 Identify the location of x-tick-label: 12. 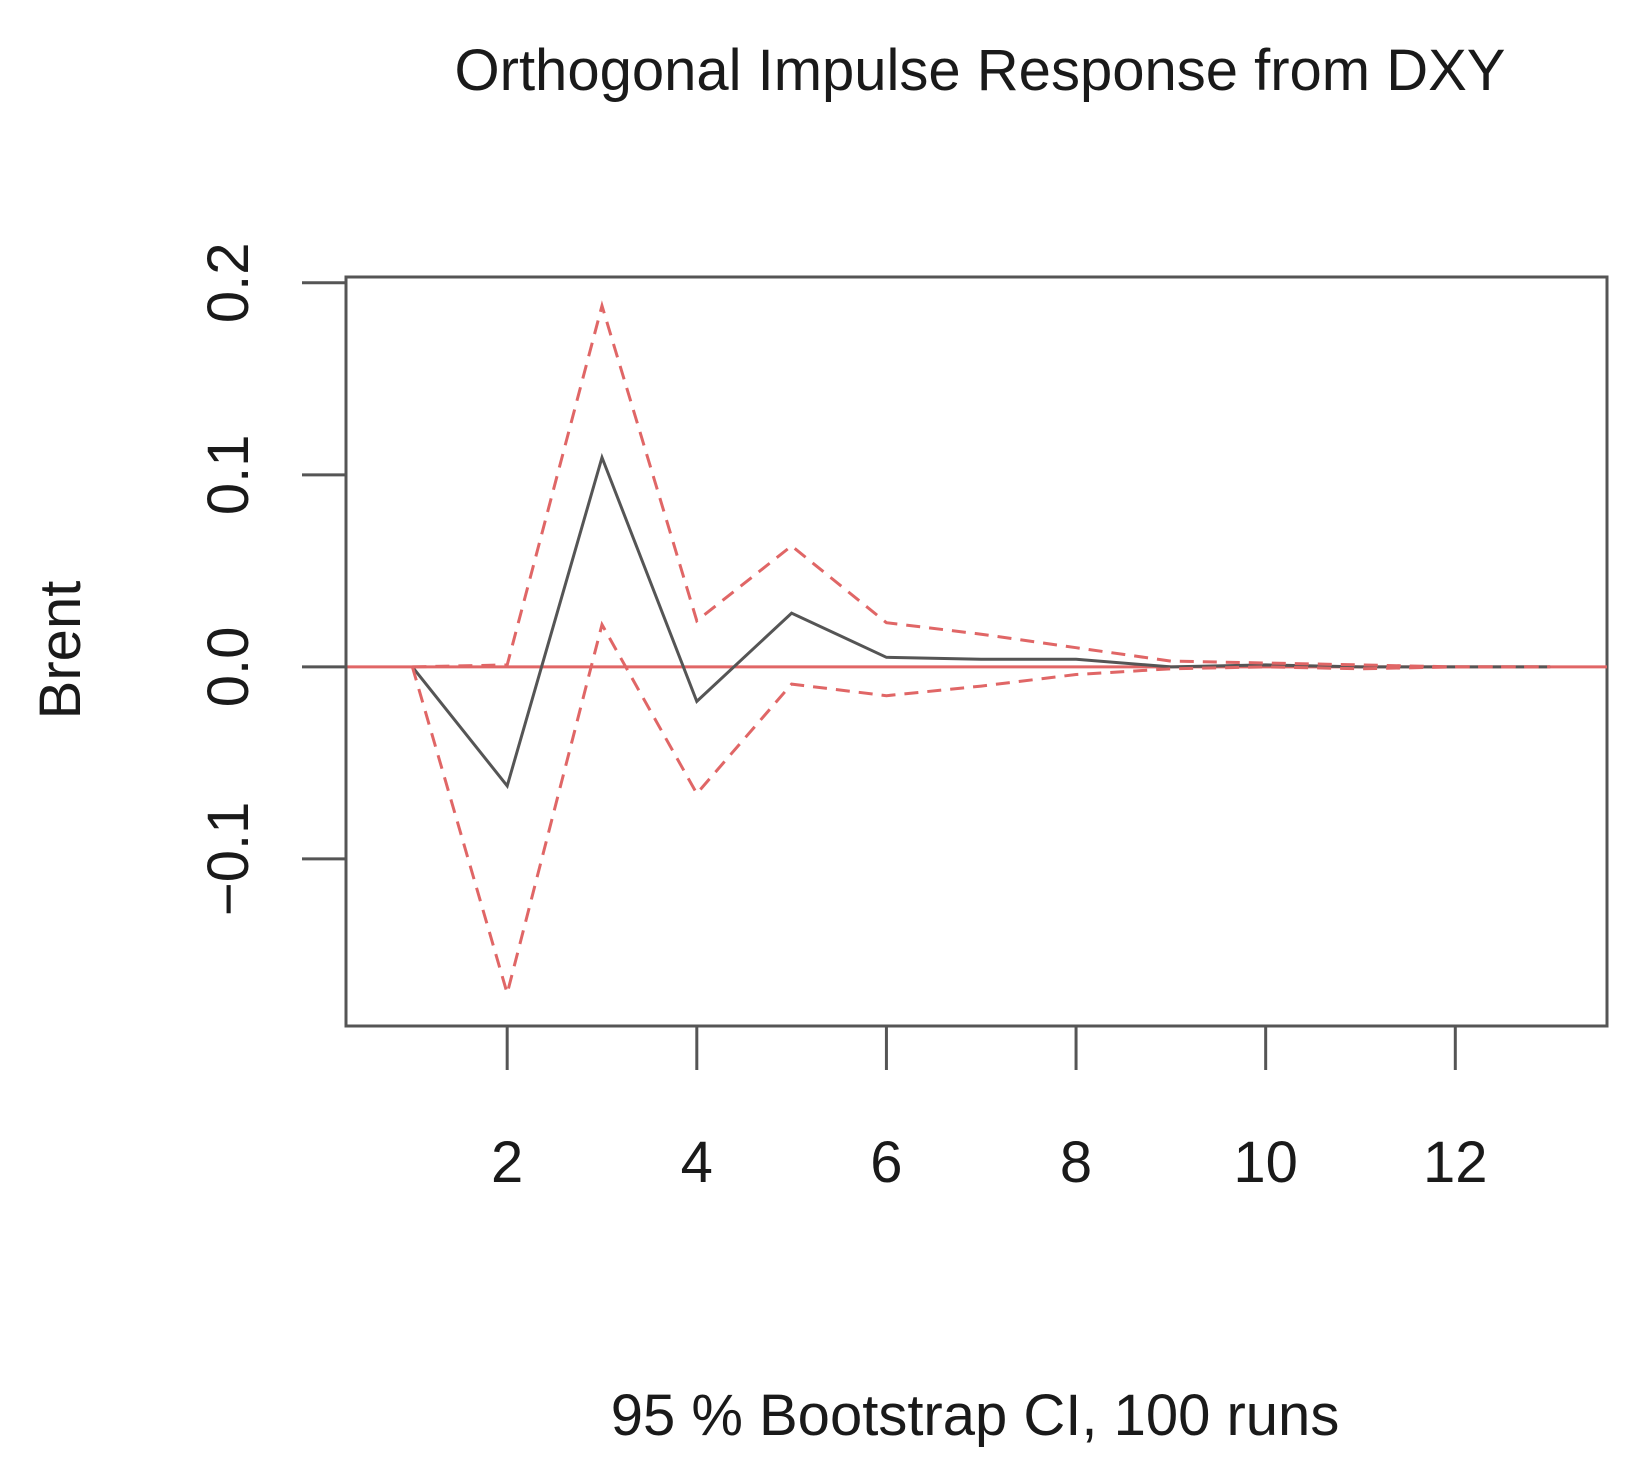
(1455, 1162).